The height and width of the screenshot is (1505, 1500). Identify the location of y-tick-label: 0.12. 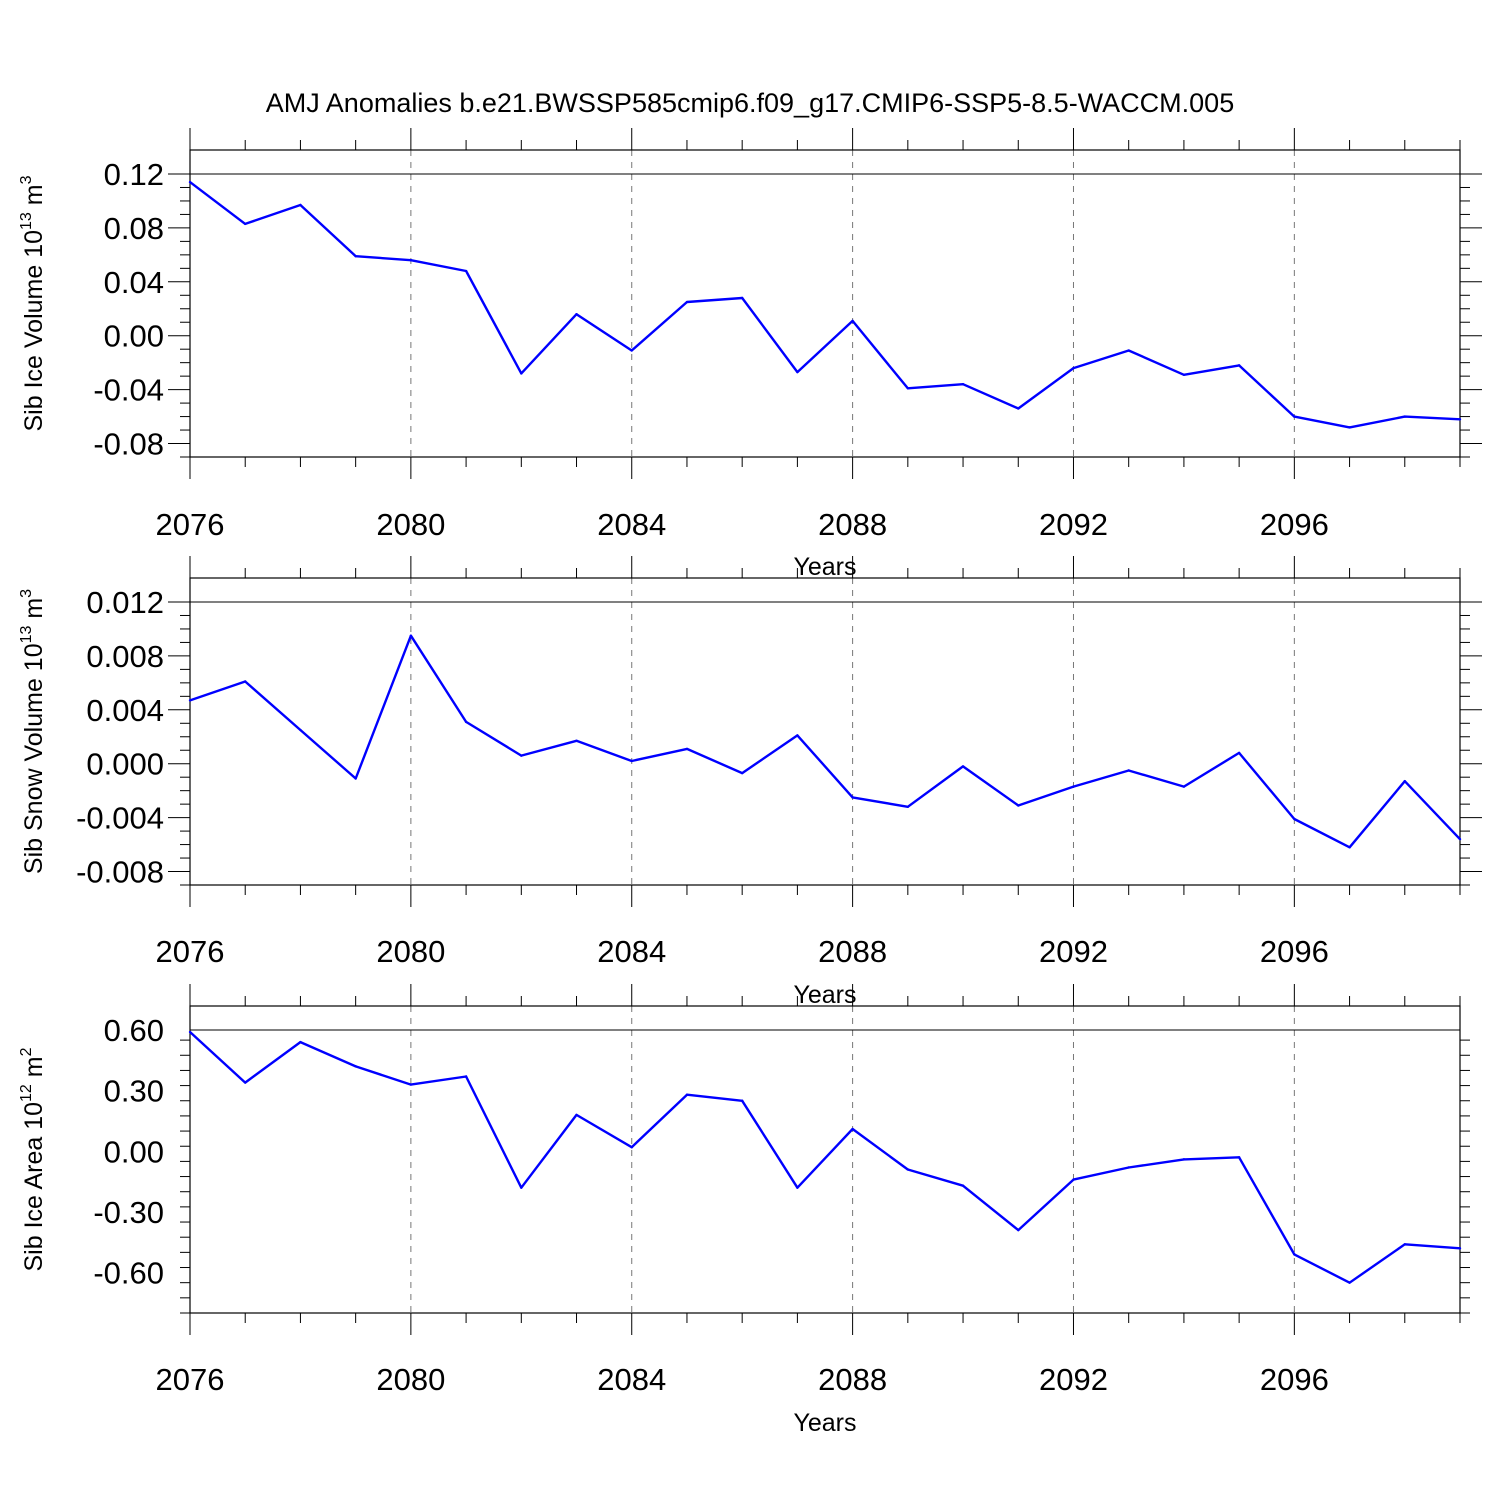
(134, 174).